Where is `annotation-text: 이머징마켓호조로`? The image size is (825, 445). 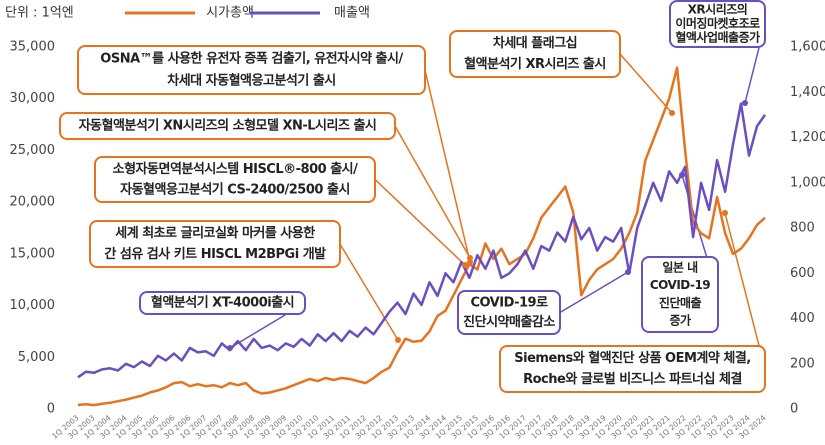 annotation-text: 이머징마켓호조로 is located at coordinates (717, 23).